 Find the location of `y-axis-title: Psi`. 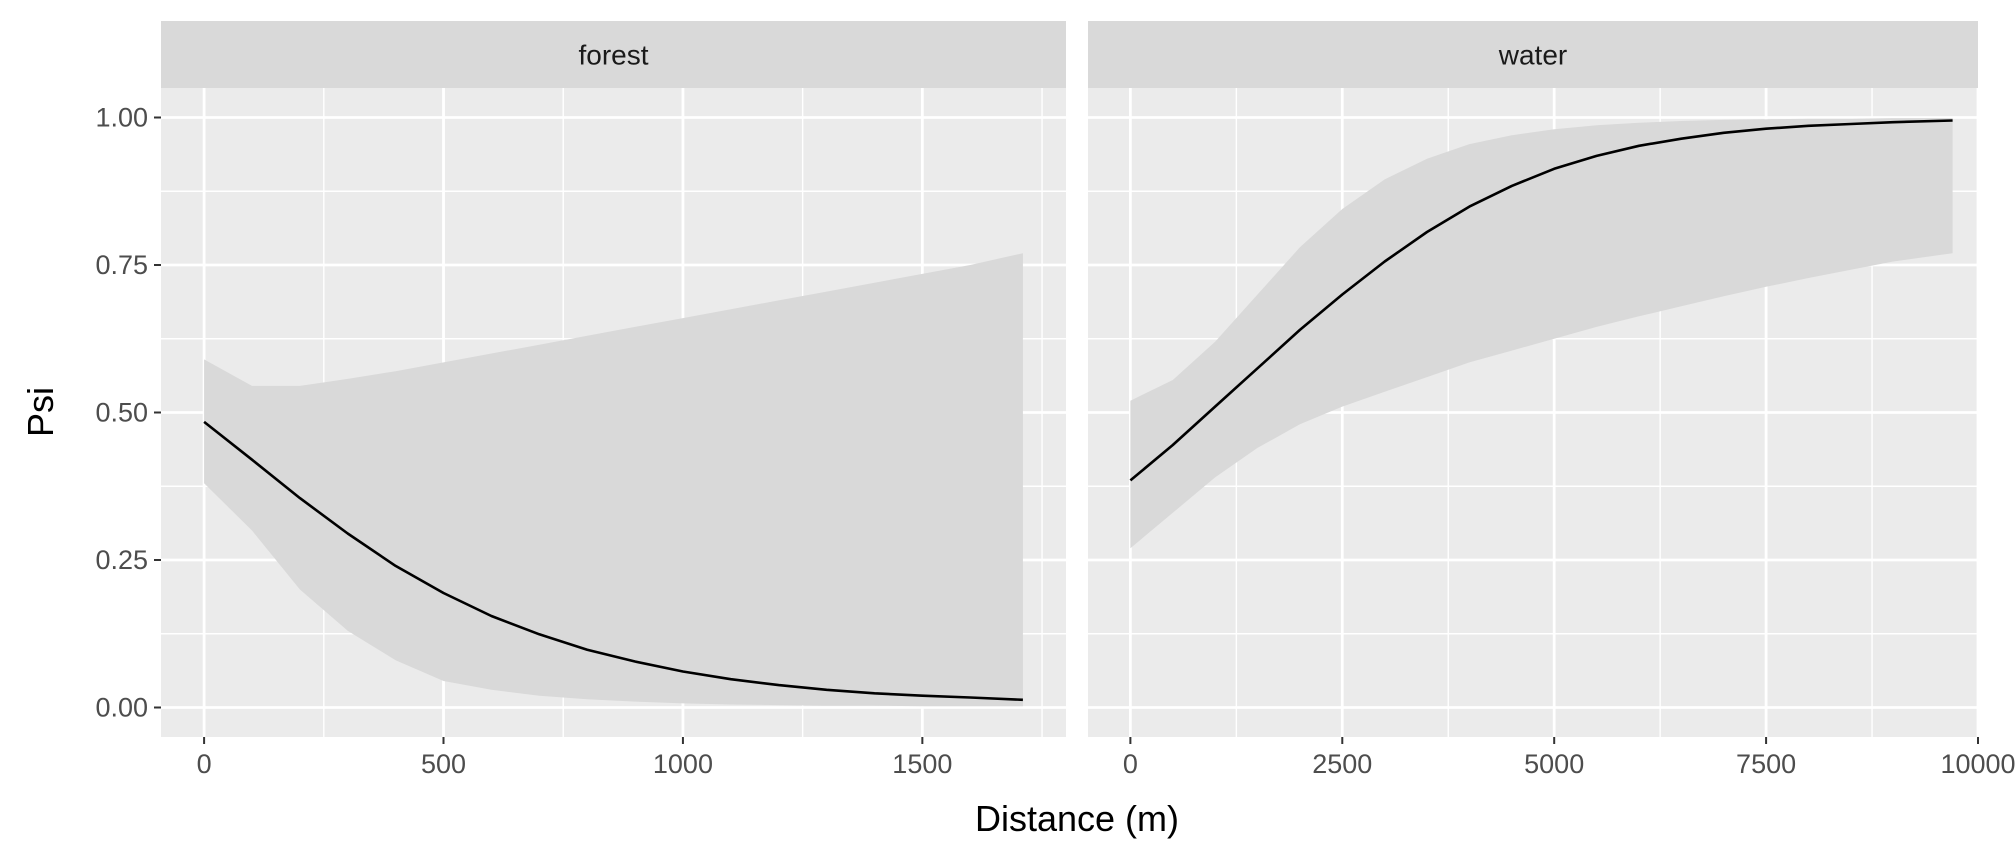

y-axis-title: Psi is located at coordinates (40, 412).